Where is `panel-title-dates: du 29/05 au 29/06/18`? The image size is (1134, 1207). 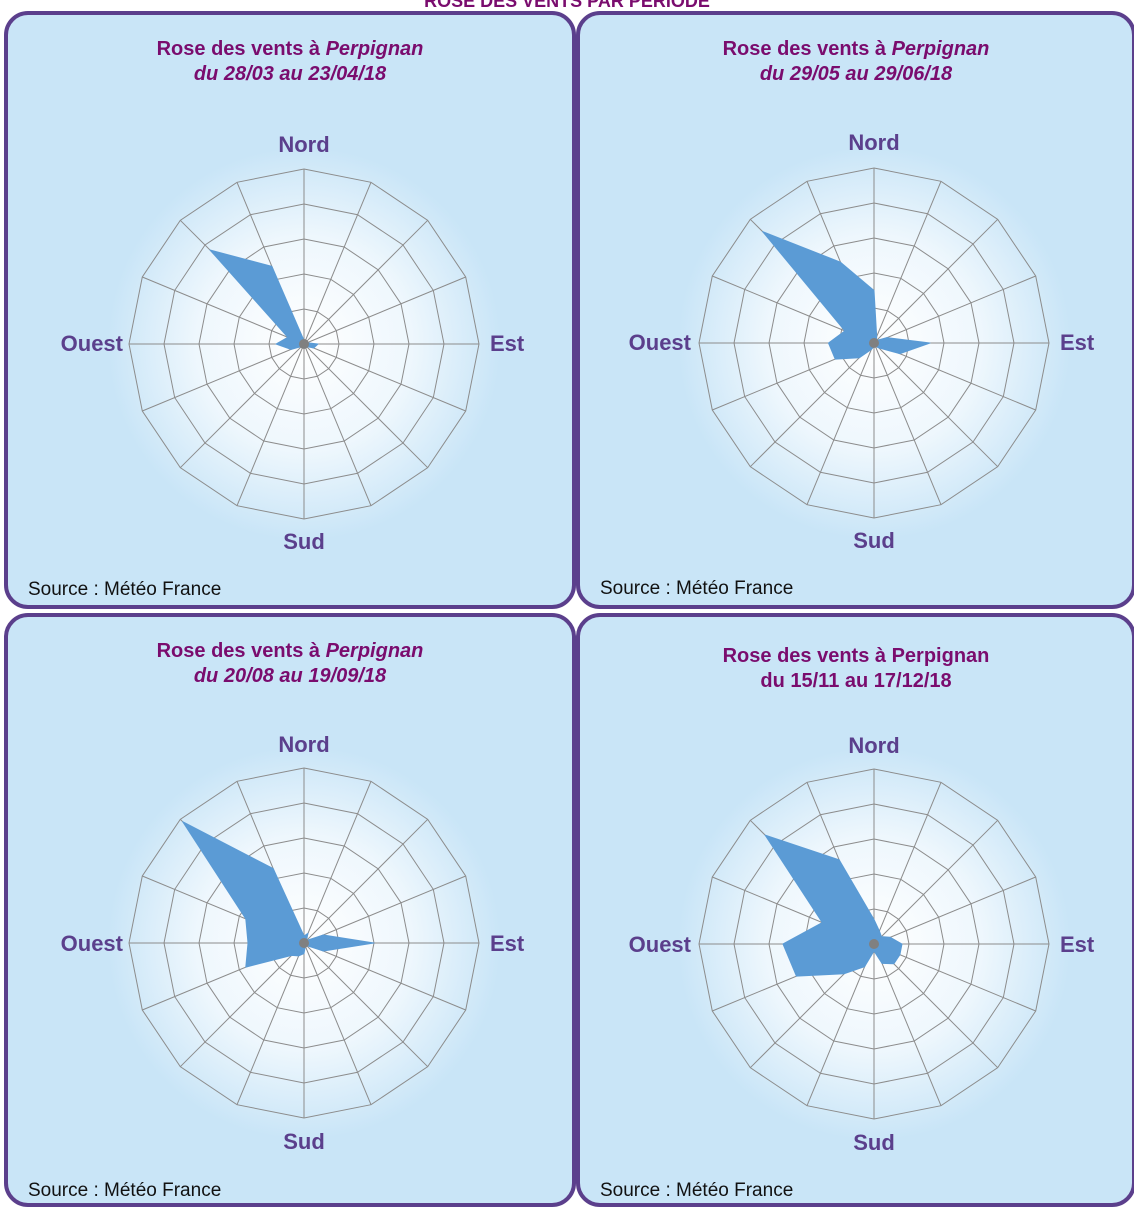 panel-title-dates: du 29/05 au 29/06/18 is located at coordinates (856, 74).